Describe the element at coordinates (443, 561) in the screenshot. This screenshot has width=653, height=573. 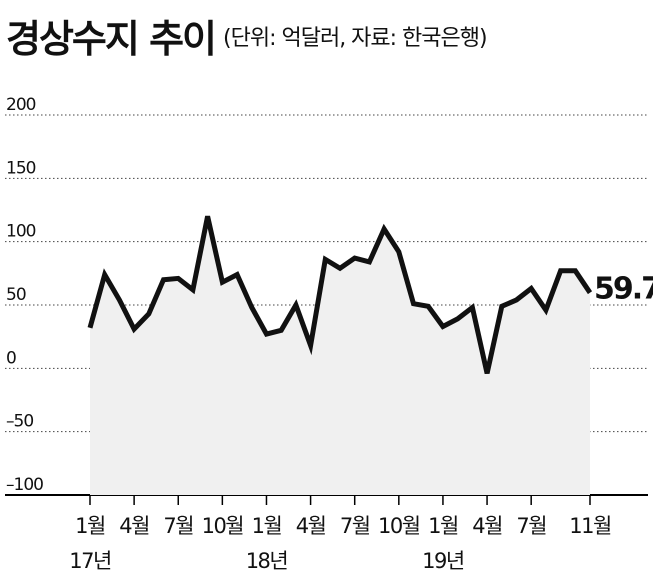
I see `year-label: 19년` at that location.